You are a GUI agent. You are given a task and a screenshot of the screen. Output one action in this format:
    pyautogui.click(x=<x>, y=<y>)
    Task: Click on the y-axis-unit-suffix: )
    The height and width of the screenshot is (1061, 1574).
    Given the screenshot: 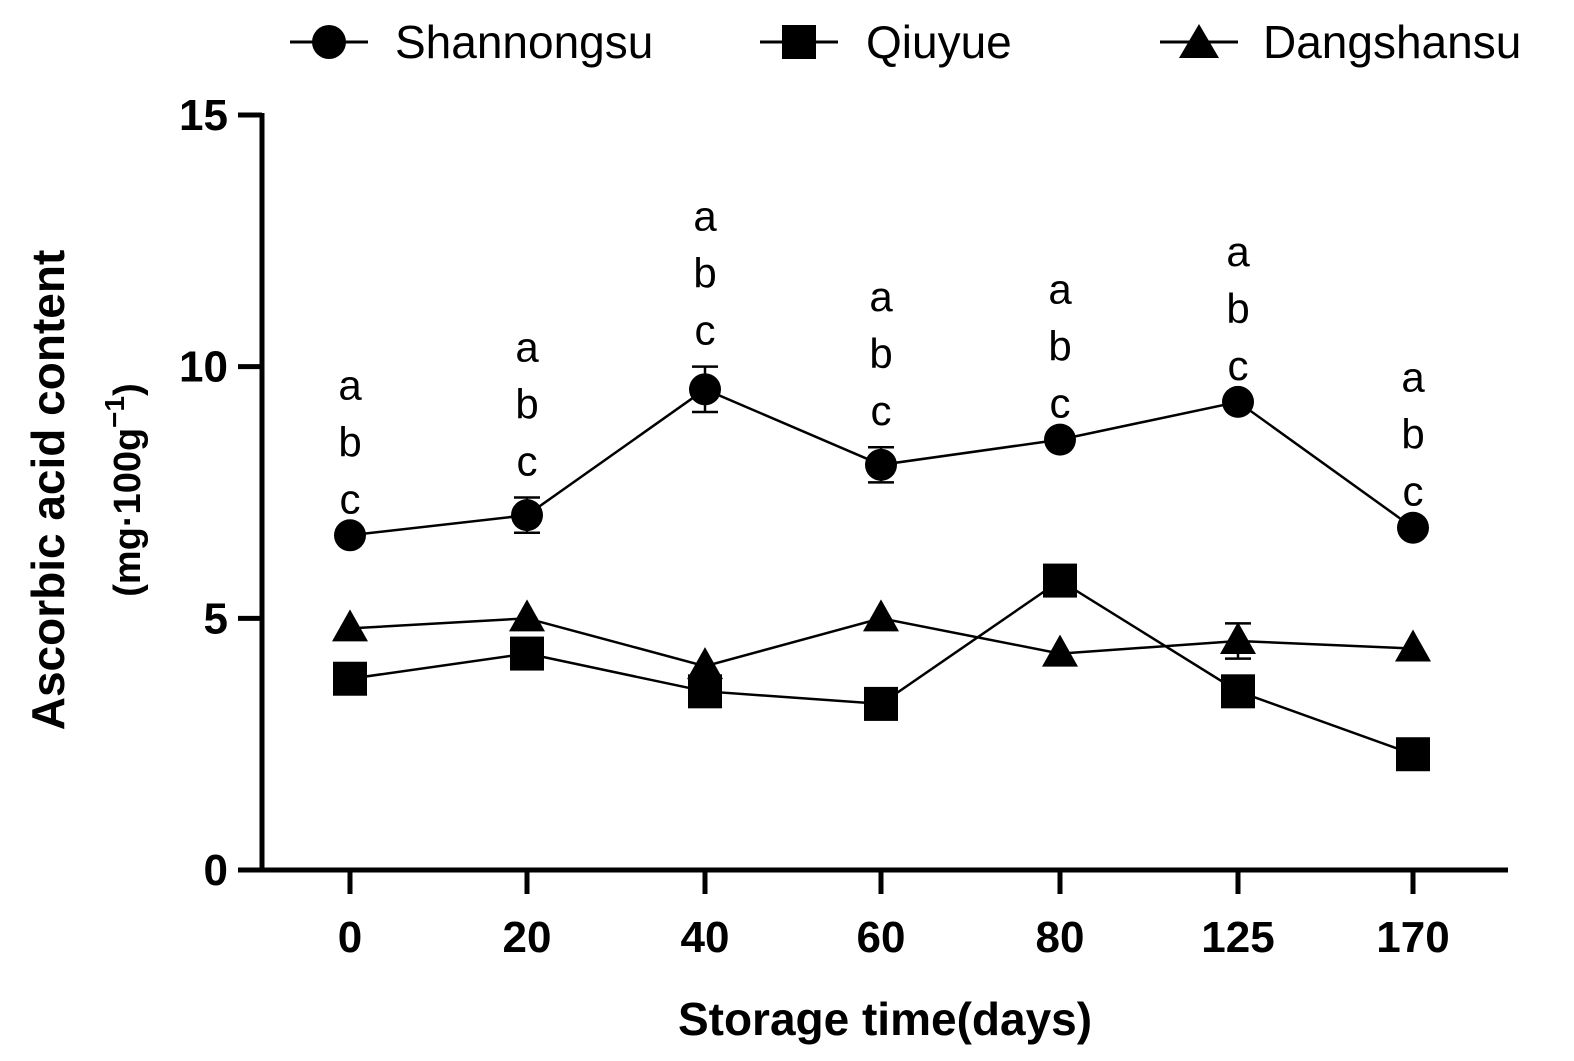 What is the action you would take?
    pyautogui.click(x=128, y=389)
    